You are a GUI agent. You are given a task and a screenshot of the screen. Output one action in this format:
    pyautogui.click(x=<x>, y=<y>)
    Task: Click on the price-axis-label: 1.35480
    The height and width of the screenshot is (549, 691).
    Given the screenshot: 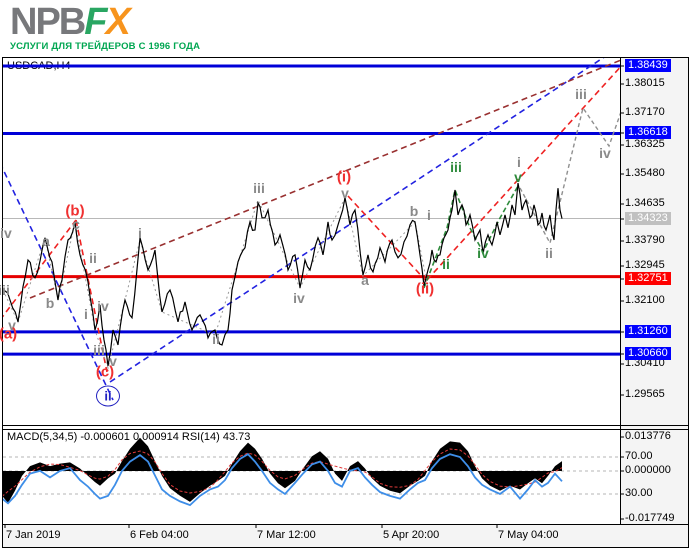 What is the action you would take?
    pyautogui.click(x=645, y=173)
    